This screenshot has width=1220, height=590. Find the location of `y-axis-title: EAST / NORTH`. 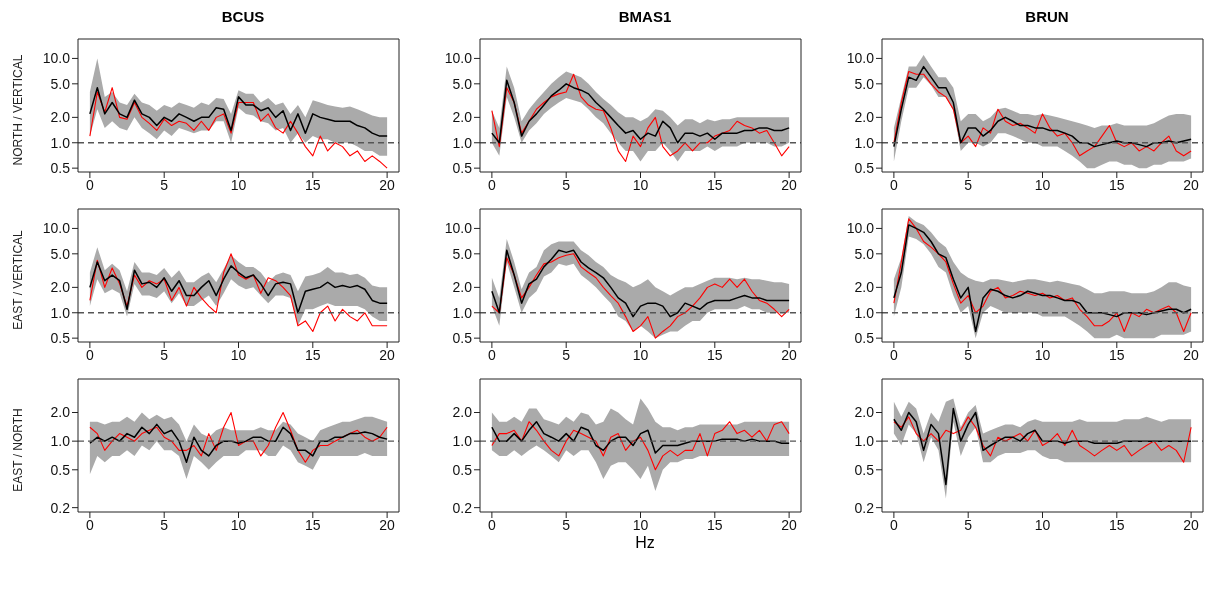

y-axis-title: EAST / NORTH is located at coordinates (18, 450).